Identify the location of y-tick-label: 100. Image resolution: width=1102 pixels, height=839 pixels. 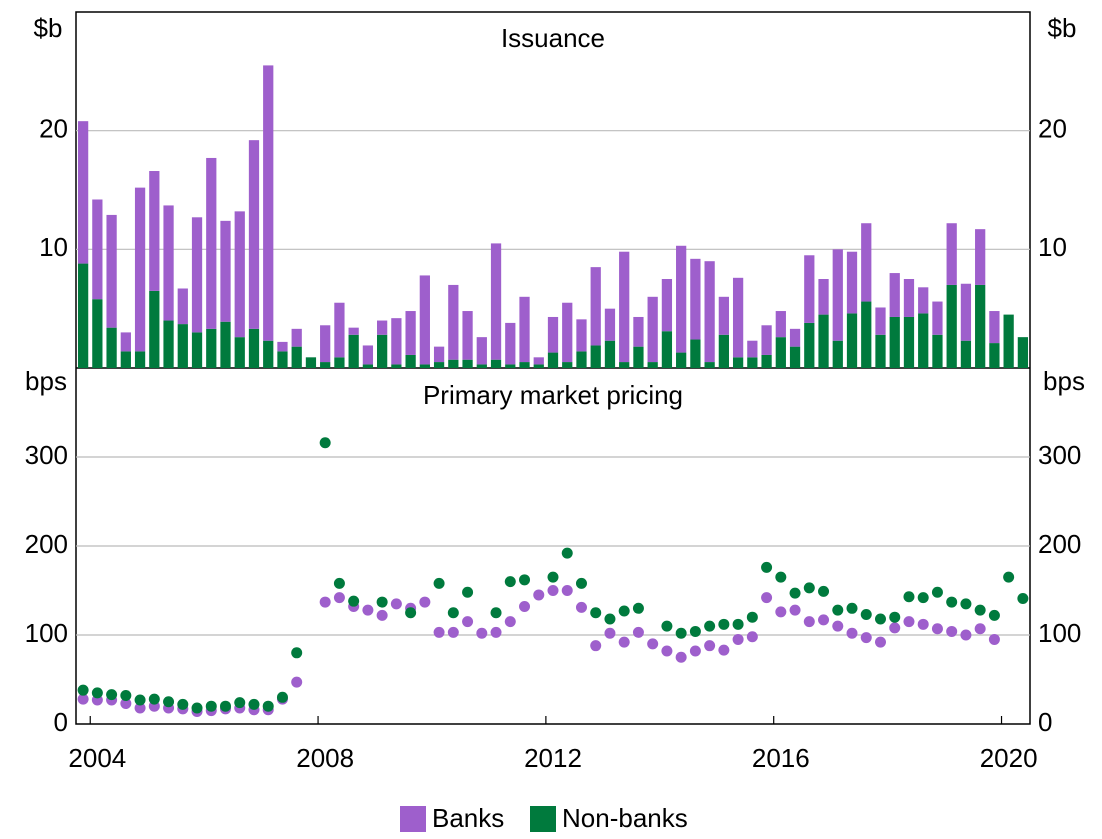
(1059, 633).